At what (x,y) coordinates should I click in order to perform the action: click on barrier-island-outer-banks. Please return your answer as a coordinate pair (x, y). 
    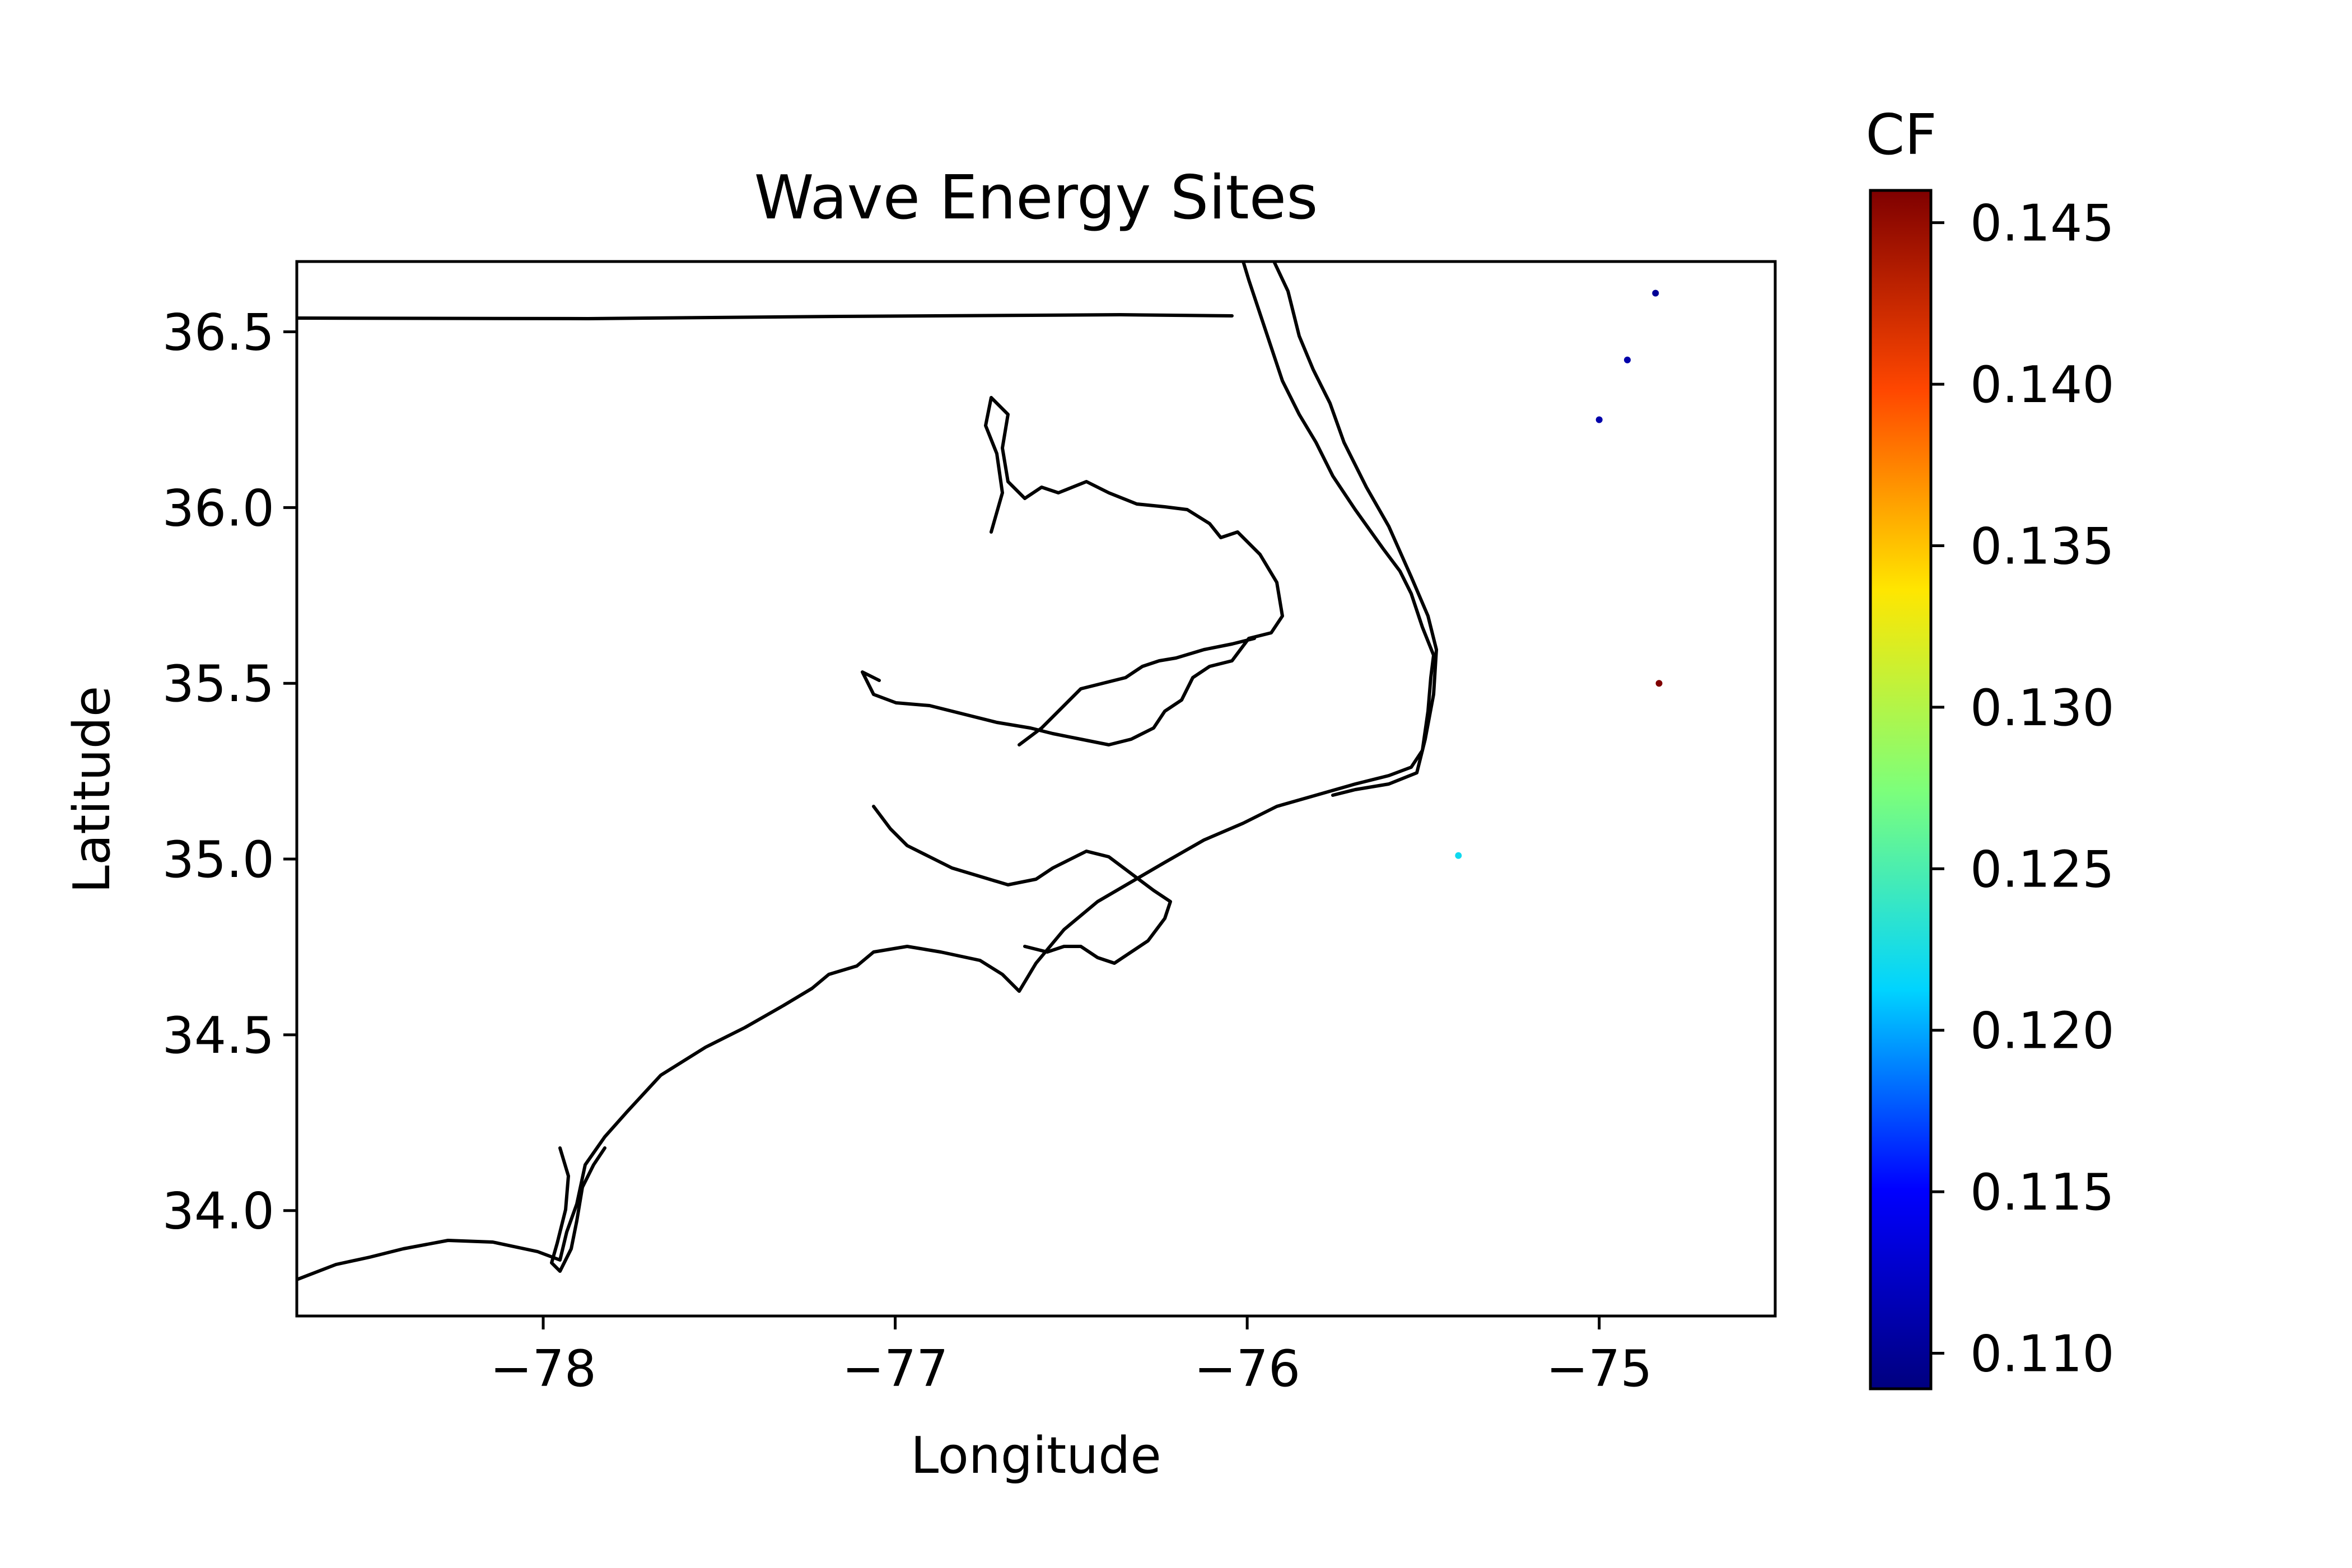
    Looking at the image, I should click on (1355, 530).